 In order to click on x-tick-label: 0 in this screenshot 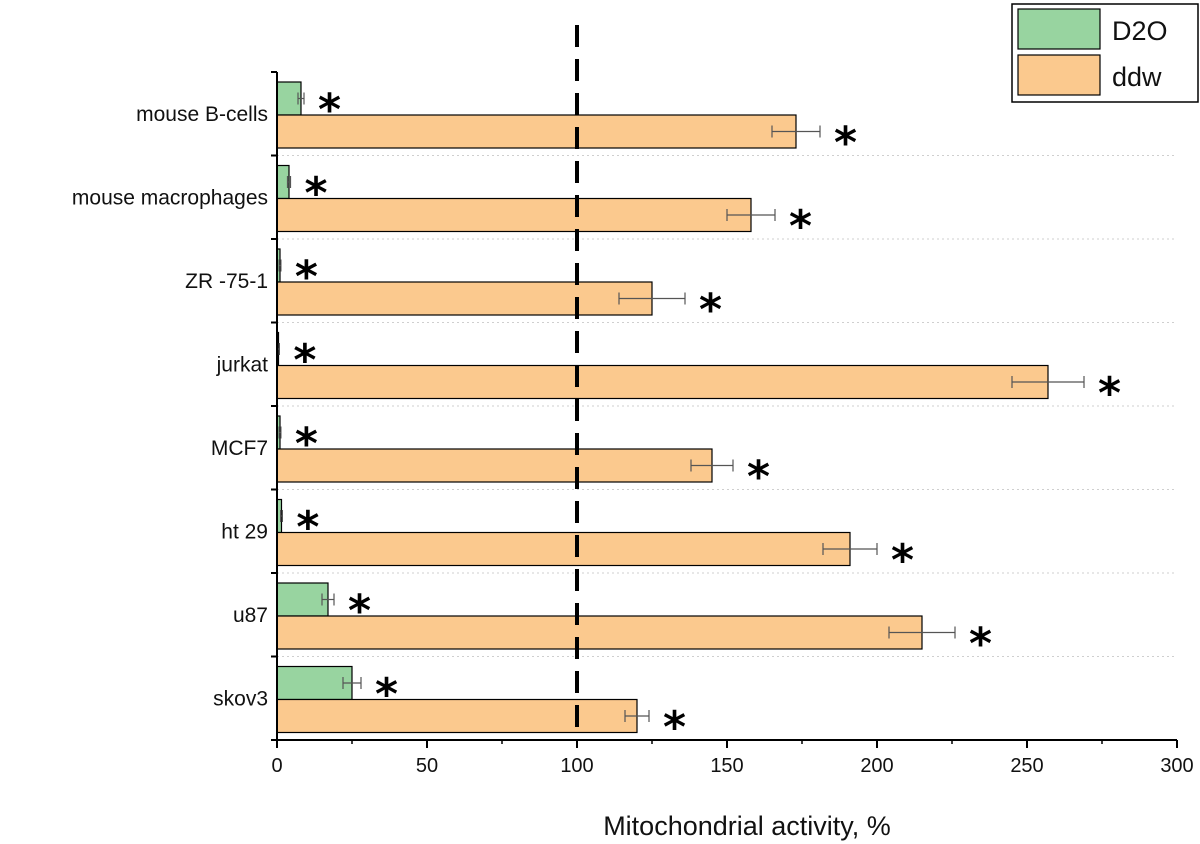, I will do `click(276, 766)`.